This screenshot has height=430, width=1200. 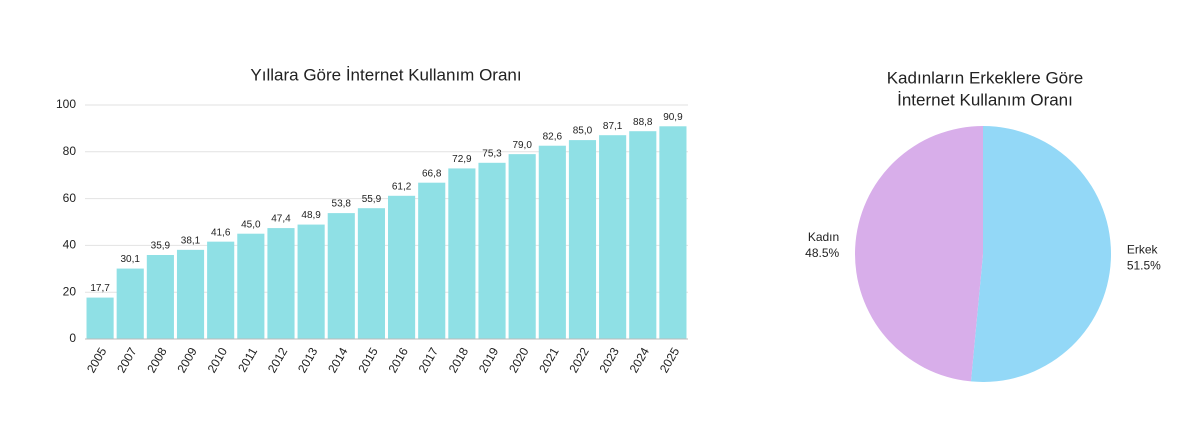 I want to click on y-tick-label: 60, so click(x=70, y=198).